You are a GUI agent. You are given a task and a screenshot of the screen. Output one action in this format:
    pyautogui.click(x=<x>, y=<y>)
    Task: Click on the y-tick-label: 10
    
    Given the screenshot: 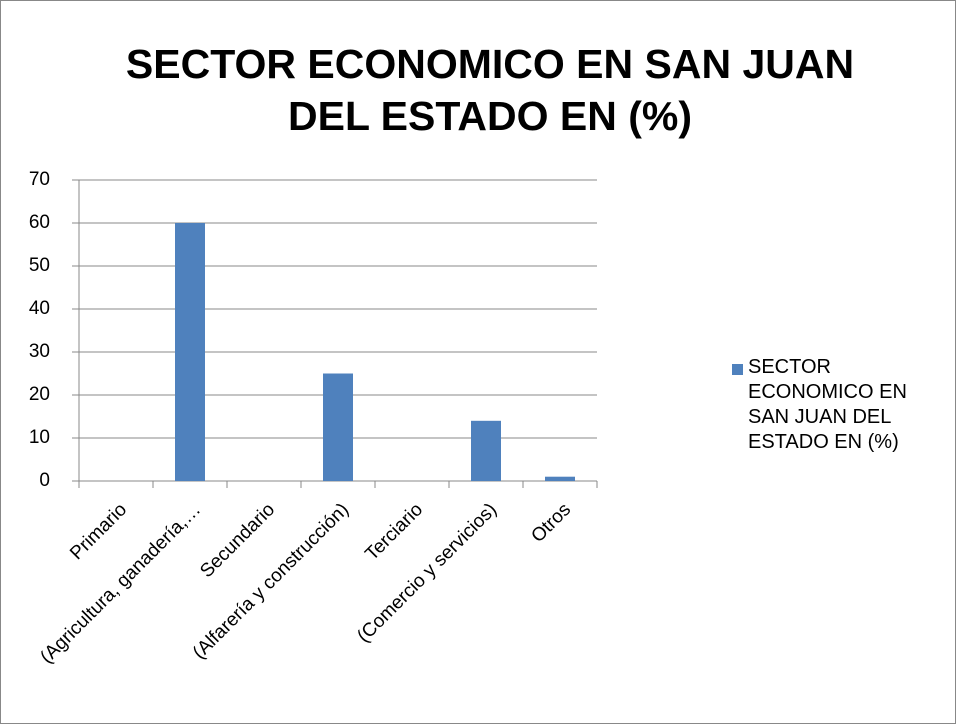 What is the action you would take?
    pyautogui.click(x=39, y=437)
    